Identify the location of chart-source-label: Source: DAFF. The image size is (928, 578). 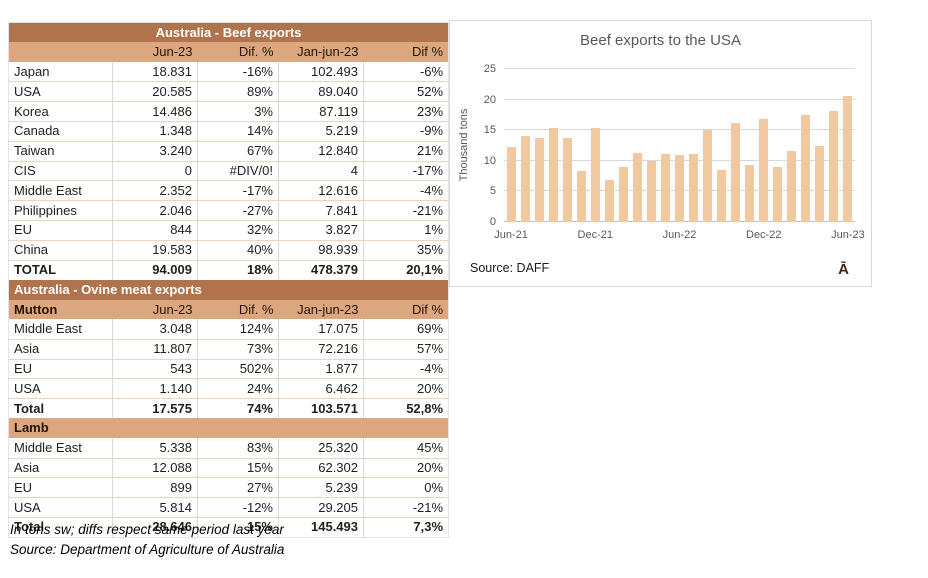
(510, 268).